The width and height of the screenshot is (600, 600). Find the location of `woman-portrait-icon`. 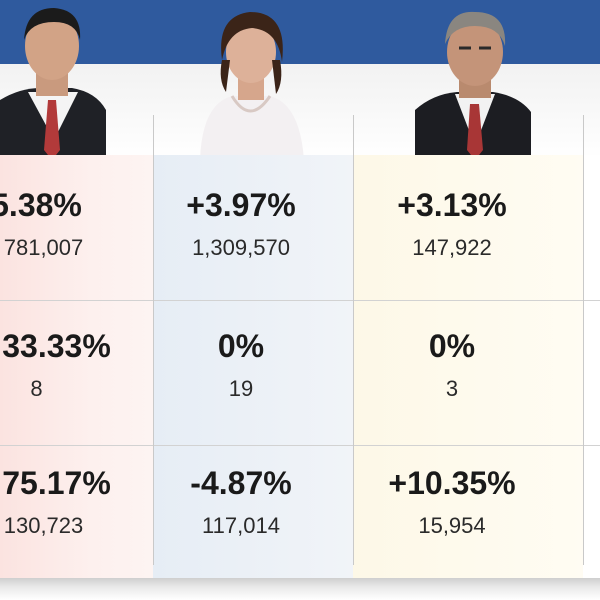

woman-portrait-icon is located at coordinates (252, 86).